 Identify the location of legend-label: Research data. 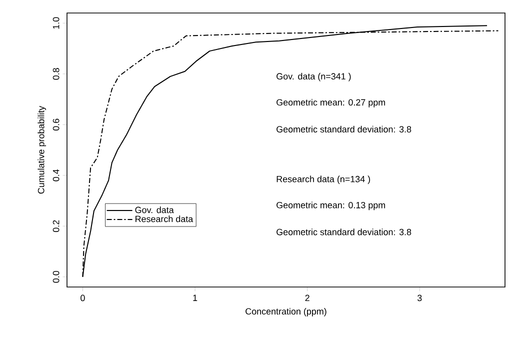
(165, 219).